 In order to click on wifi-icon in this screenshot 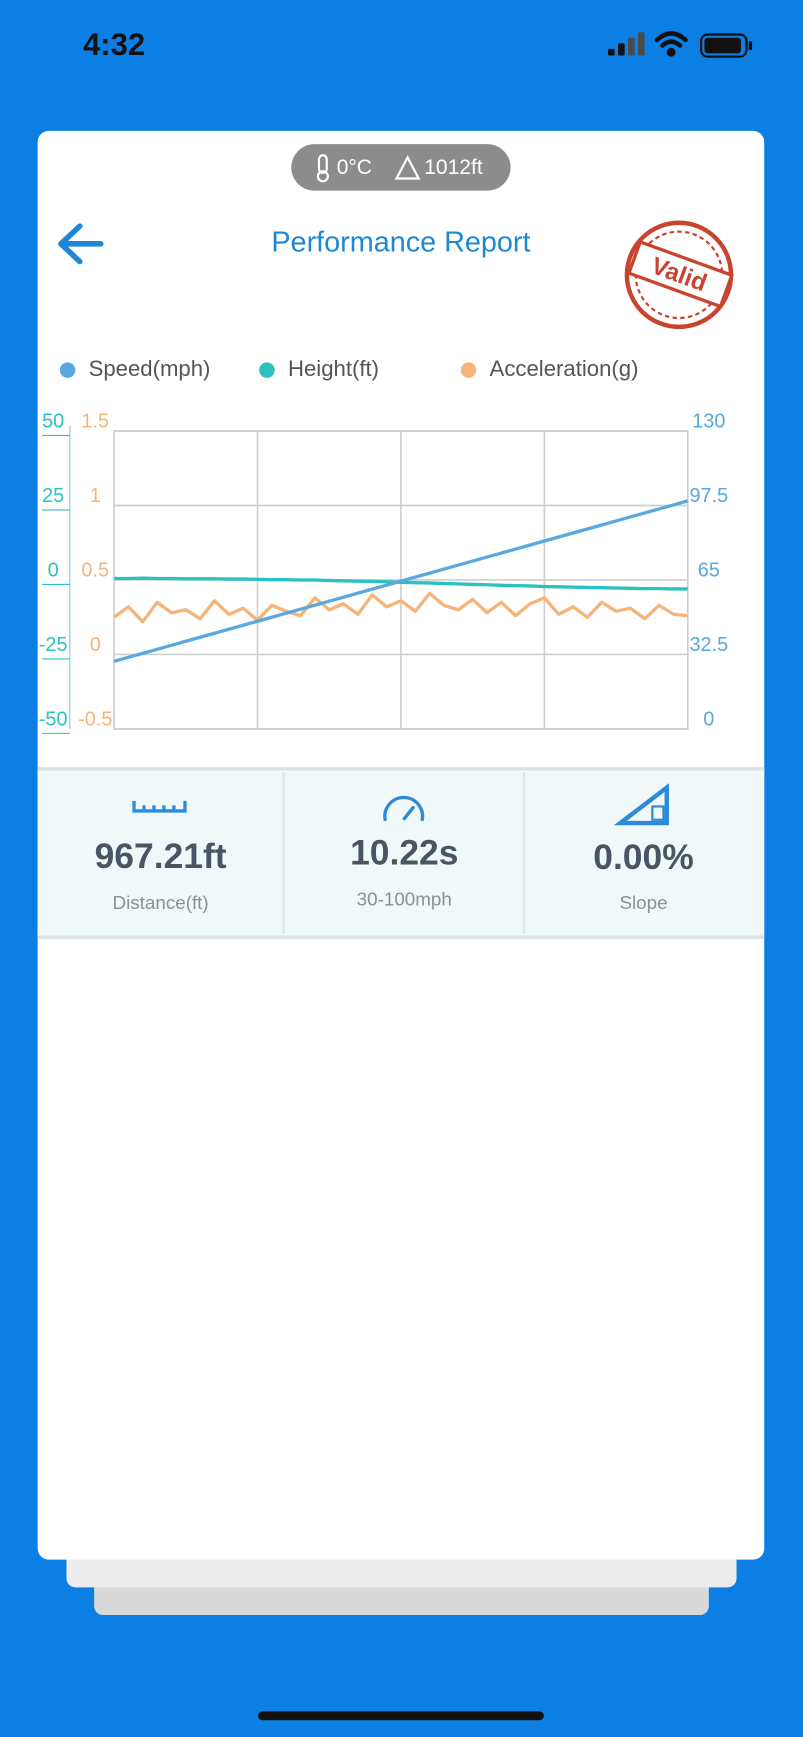, I will do `click(671, 44)`.